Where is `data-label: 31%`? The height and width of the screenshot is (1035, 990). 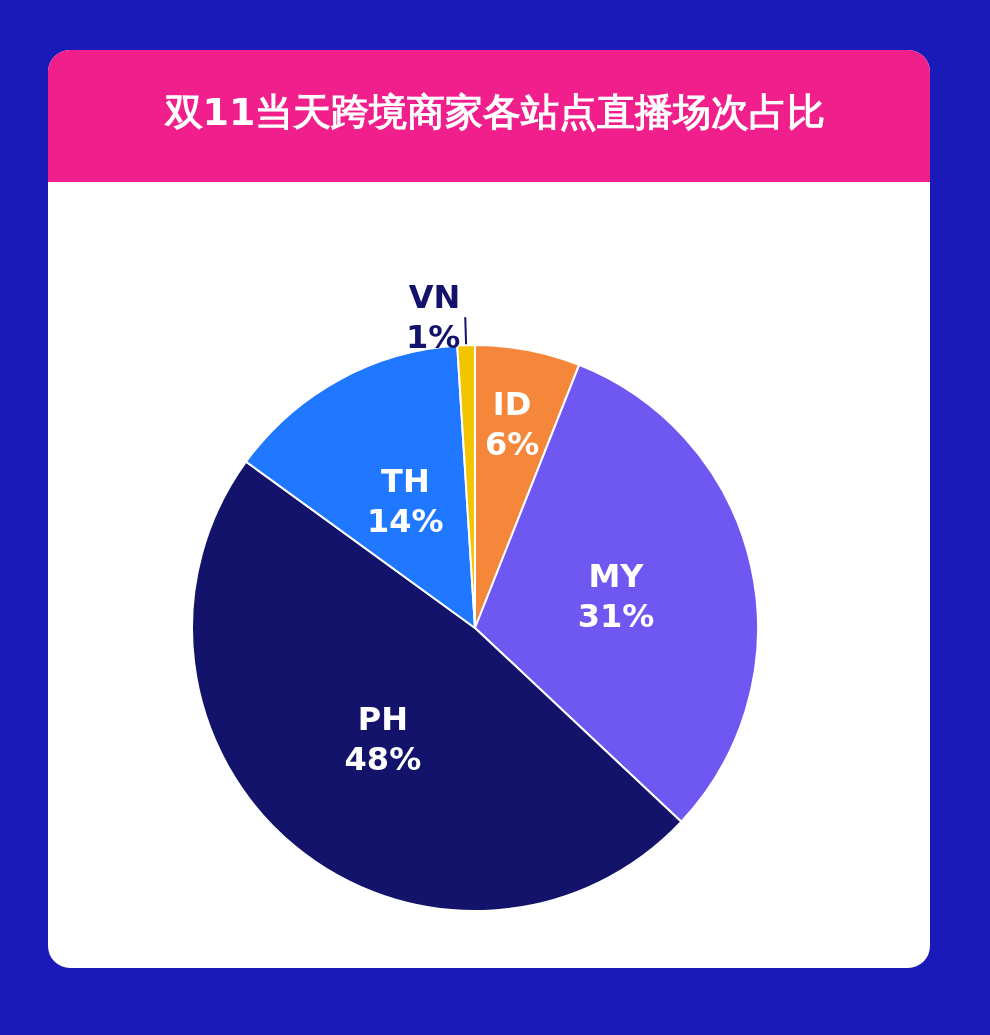
data-label: 31% is located at coordinates (616, 616).